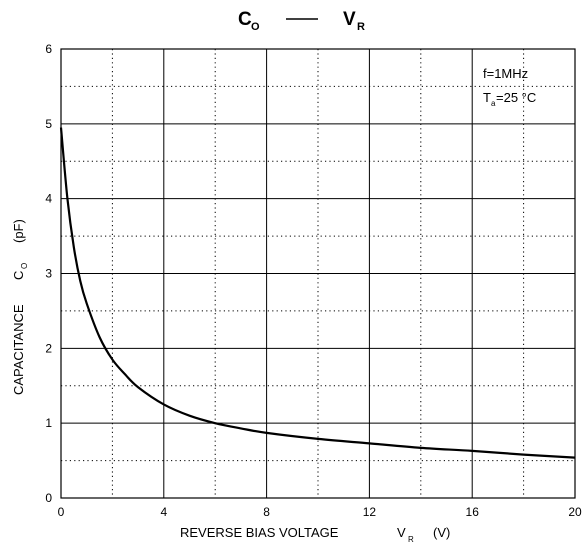  I want to click on conditions-annotation: f=1MHz T a =25 °C, so click(509, 87).